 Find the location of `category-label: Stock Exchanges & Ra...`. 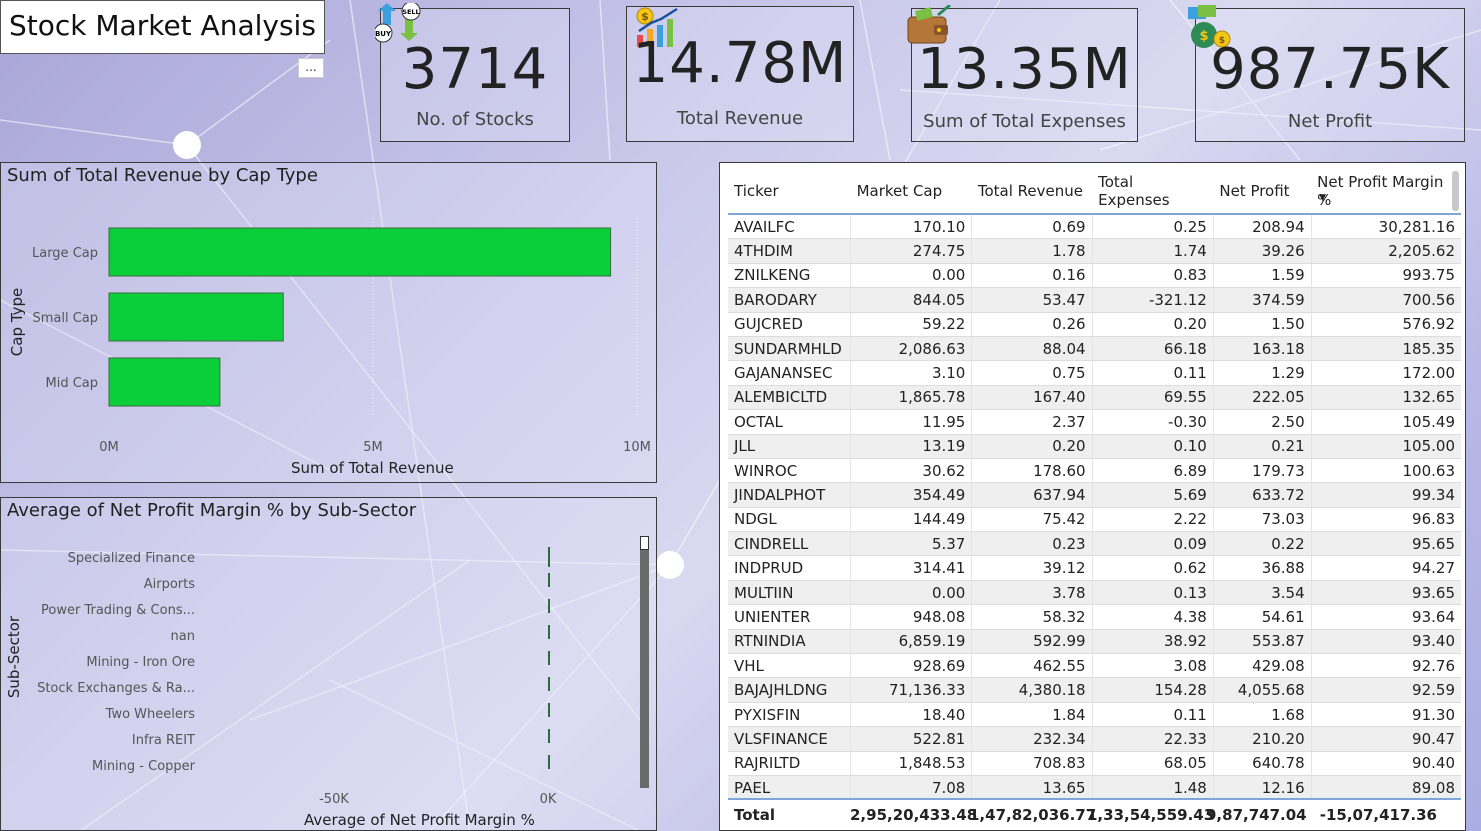

category-label: Stock Exchanges & Ra... is located at coordinates (116, 688).